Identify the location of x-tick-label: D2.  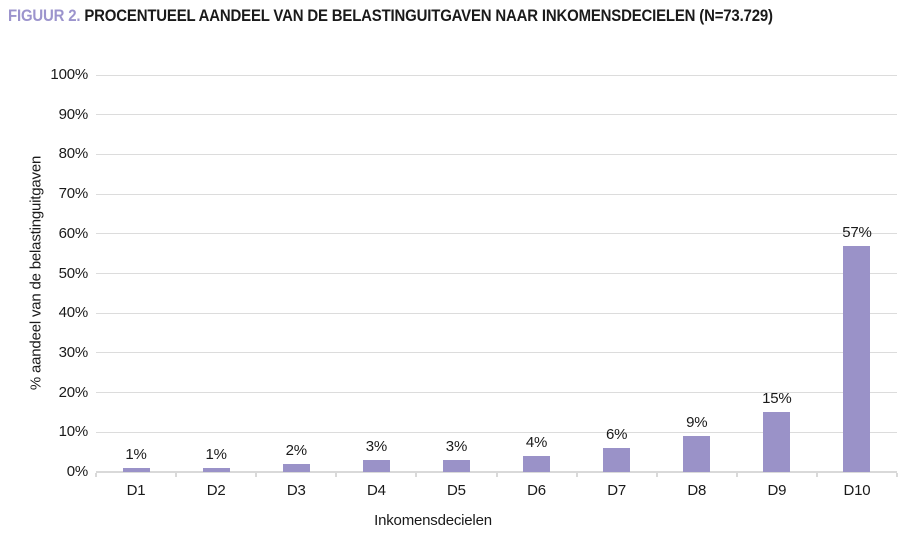
(216, 490).